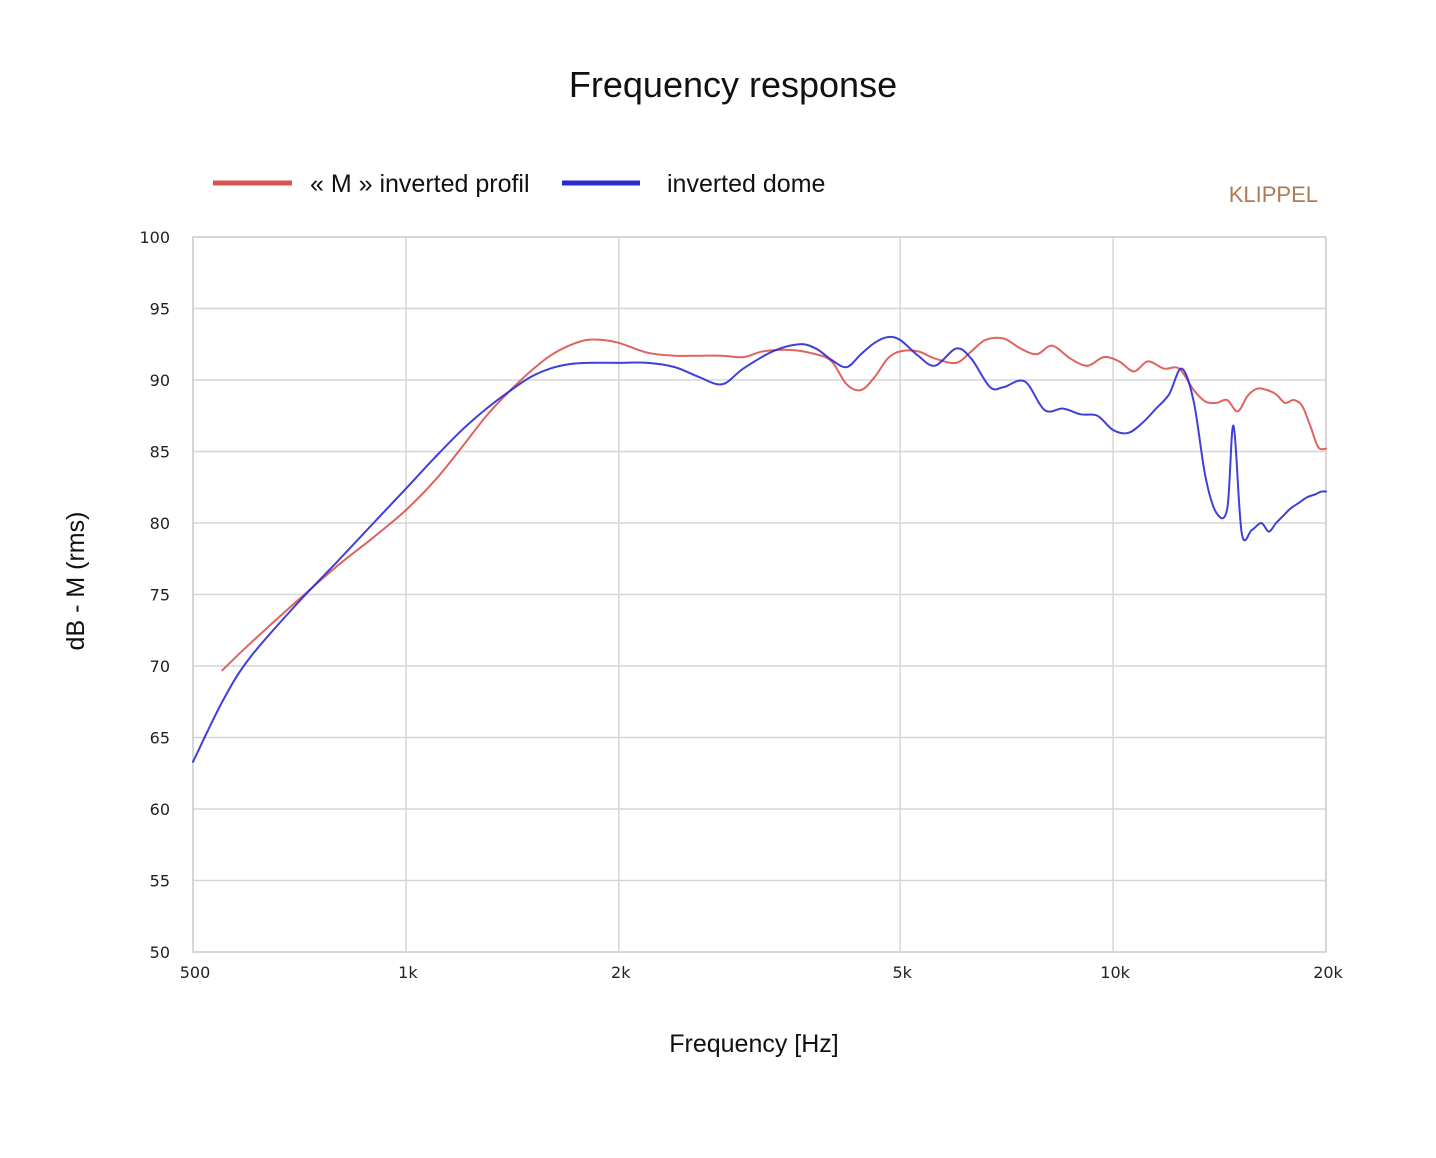  Describe the element at coordinates (160, 523) in the screenshot. I see `y-tick-label: 80` at that location.